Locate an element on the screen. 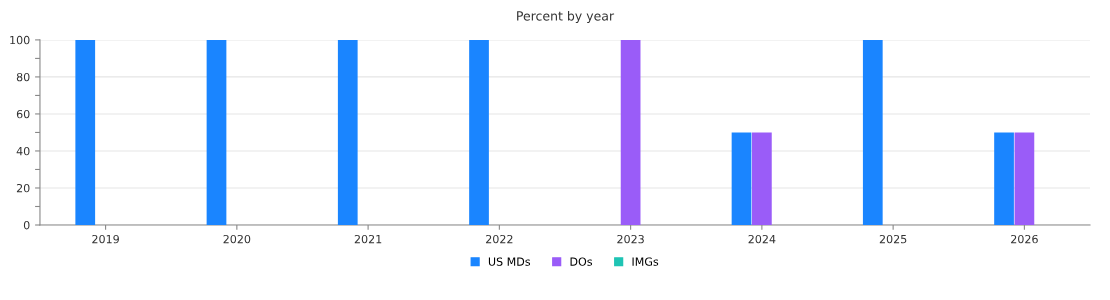 The image size is (1110, 300). chart-title: Percent by year is located at coordinates (566, 17).